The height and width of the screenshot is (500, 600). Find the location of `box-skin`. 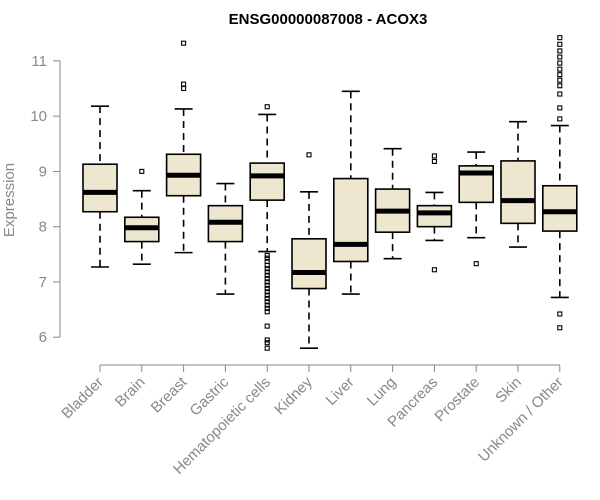

box-skin is located at coordinates (518, 184).